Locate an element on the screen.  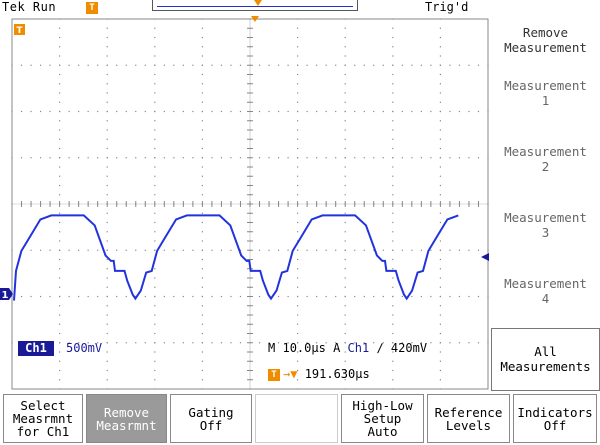
trigger-status: Trig'd is located at coordinates (447, 7).